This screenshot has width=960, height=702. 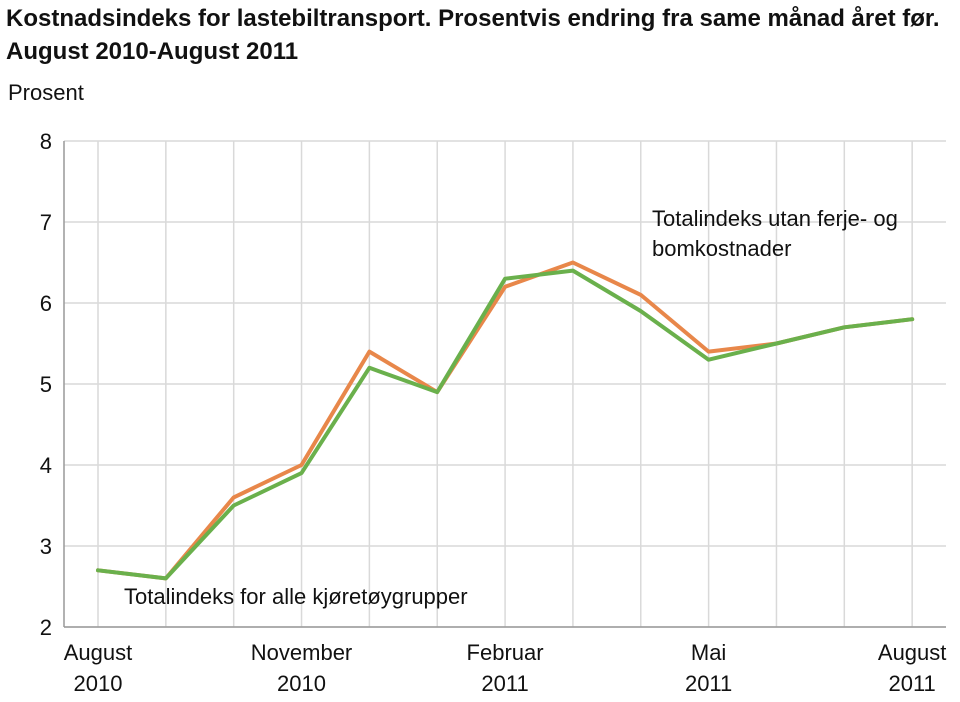 What do you see at coordinates (46, 222) in the screenshot?
I see `y-tick-label: 7` at bounding box center [46, 222].